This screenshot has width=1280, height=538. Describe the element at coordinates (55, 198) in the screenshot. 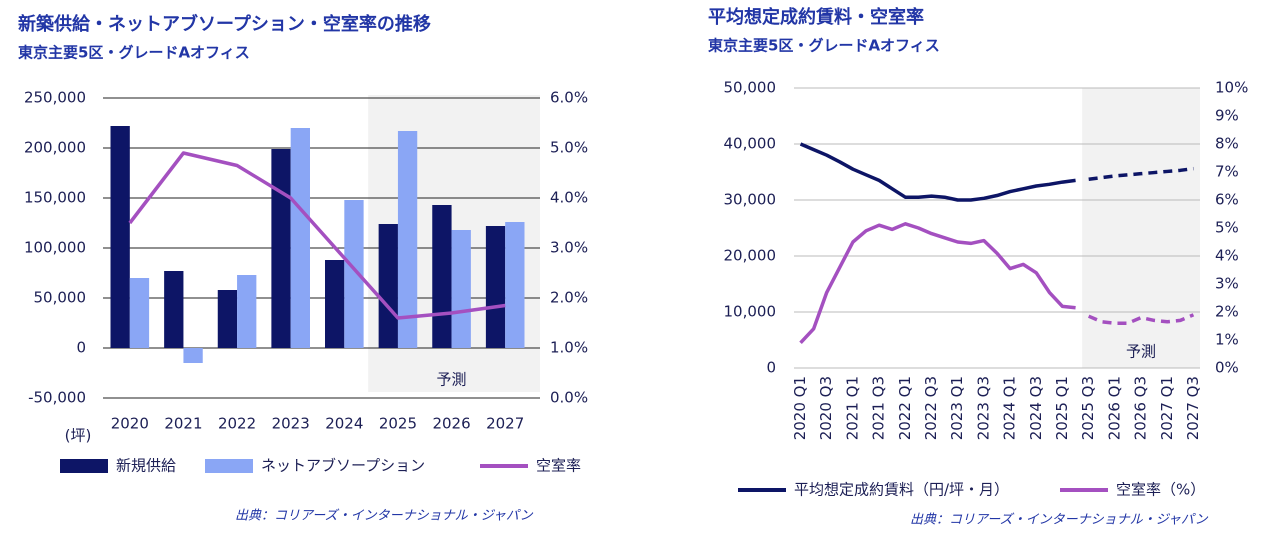

I see `y-tick-label: 150,000` at that location.